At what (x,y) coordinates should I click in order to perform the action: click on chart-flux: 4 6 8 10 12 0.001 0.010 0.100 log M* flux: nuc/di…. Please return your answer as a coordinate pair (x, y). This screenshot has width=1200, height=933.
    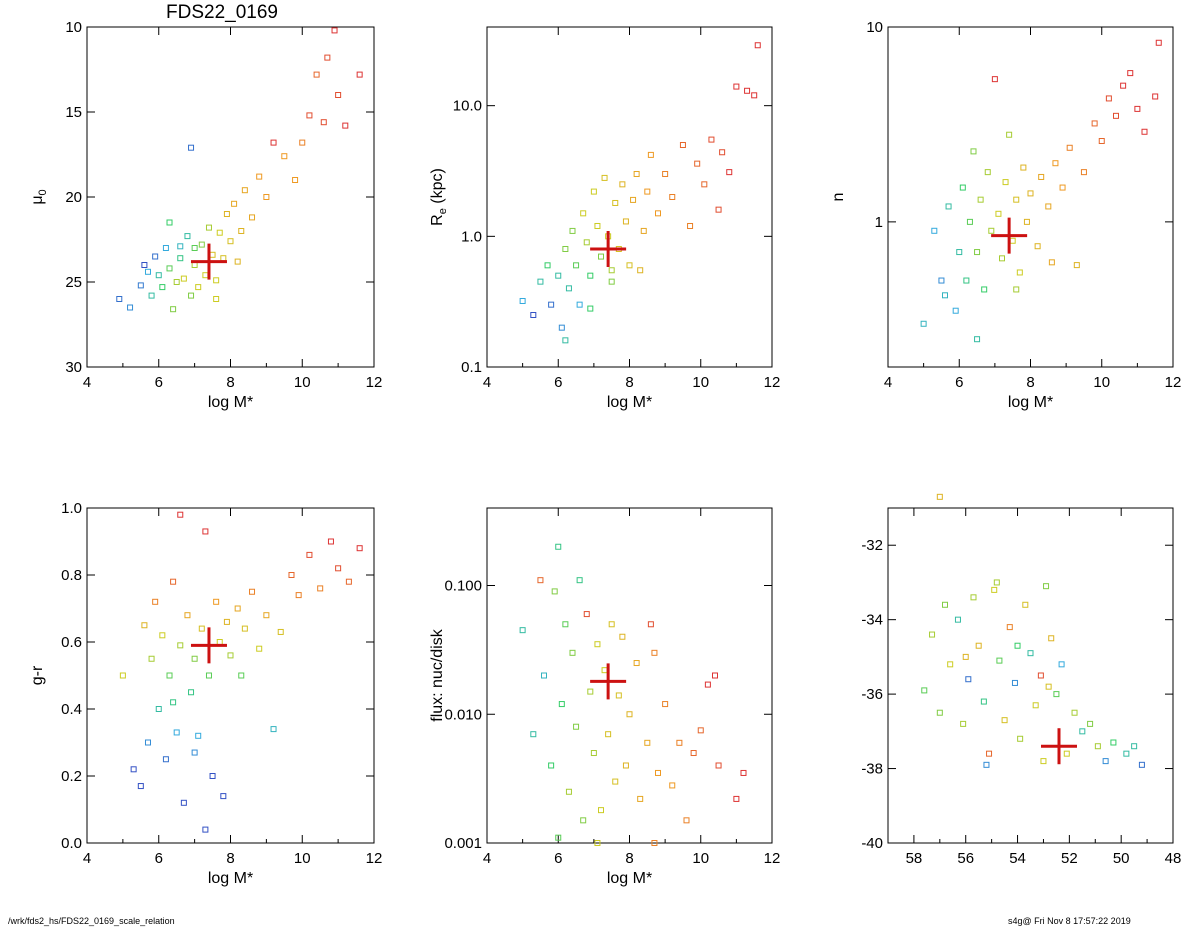
    Looking at the image, I should click on (605, 697).